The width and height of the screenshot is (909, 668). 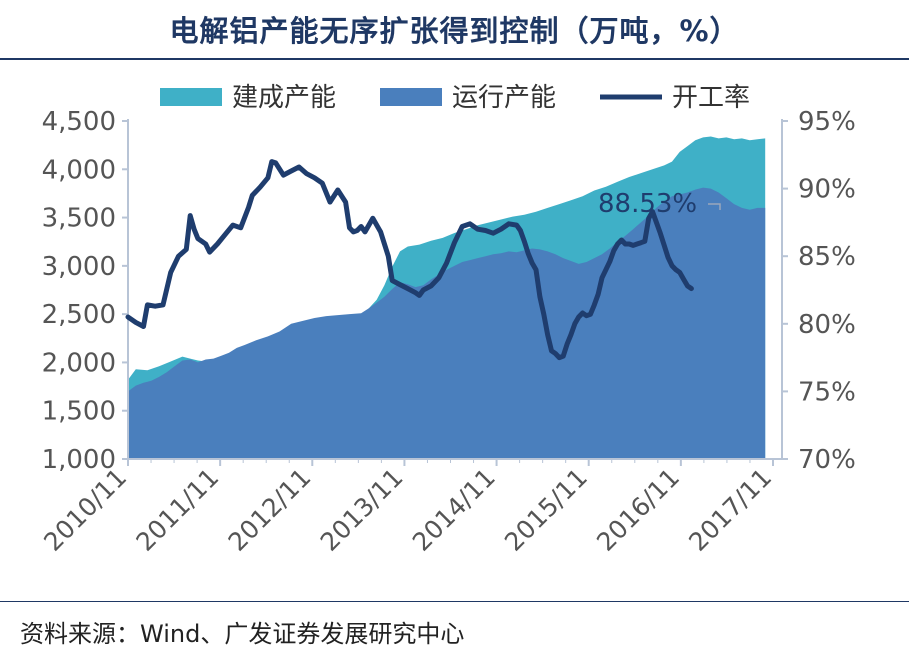 I want to click on x-tick-label: 2014/11, so click(x=454, y=510).